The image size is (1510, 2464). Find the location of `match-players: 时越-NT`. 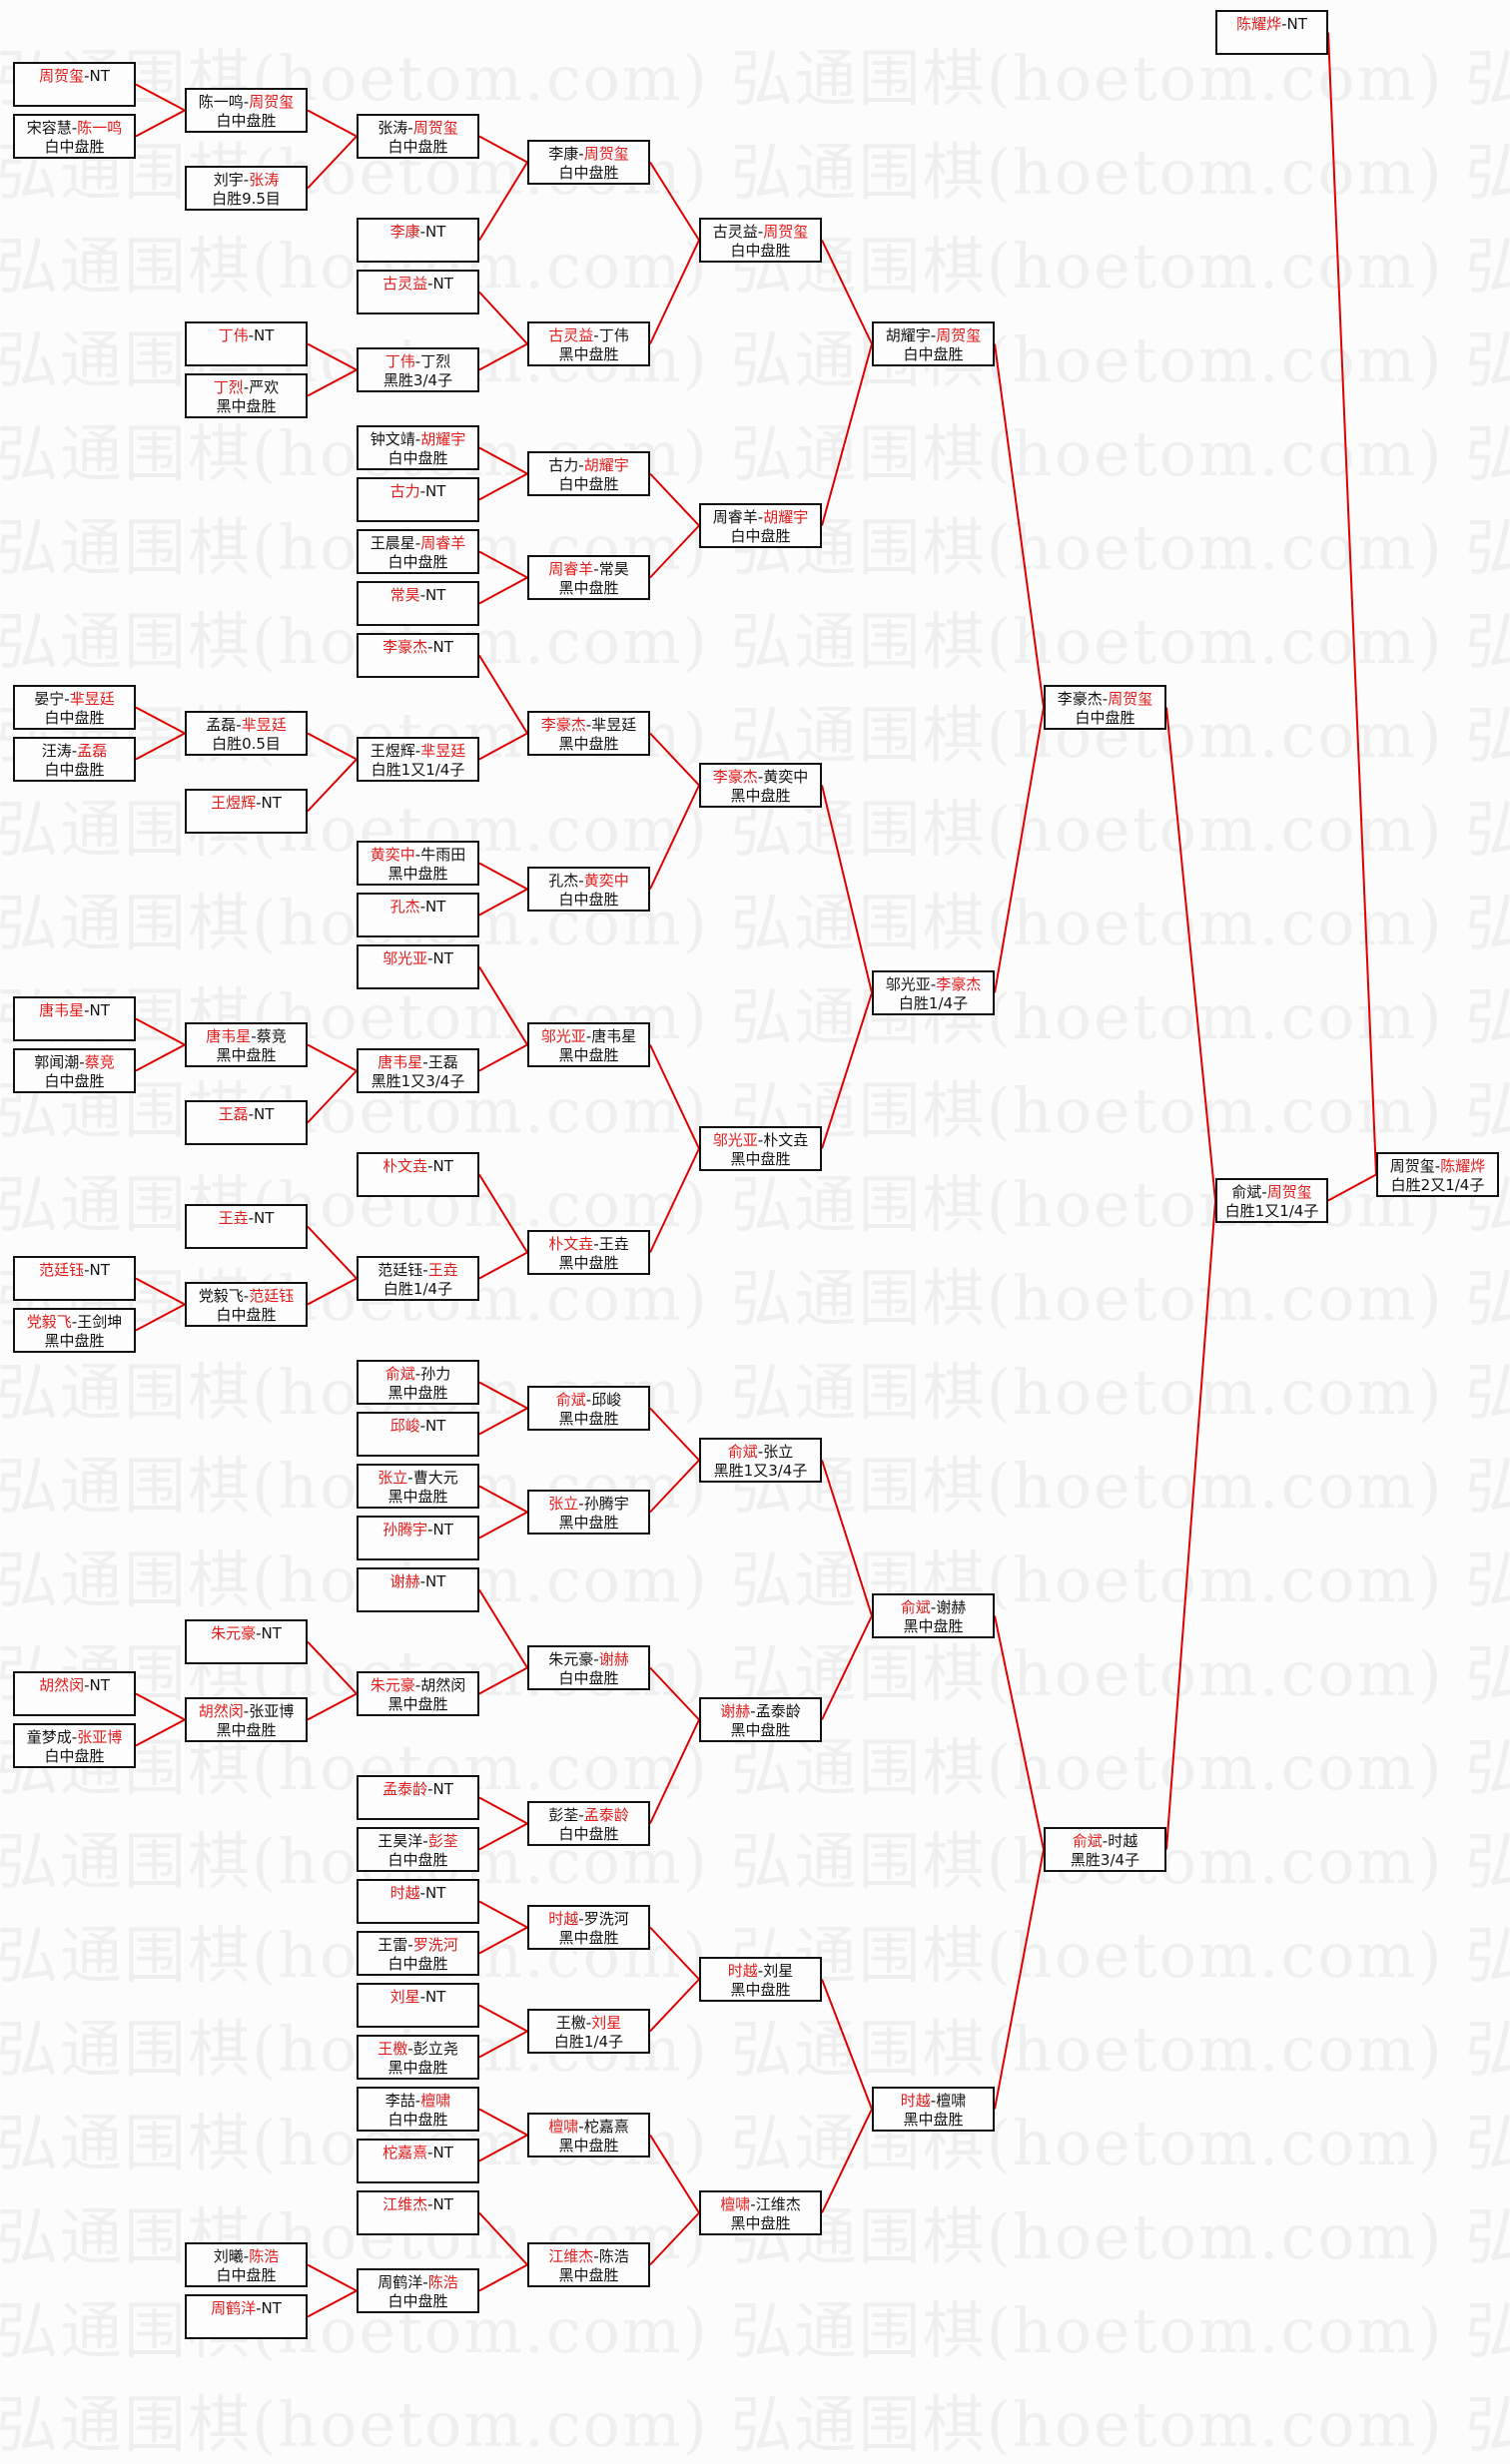

match-players: 时越-NT is located at coordinates (418, 1893).